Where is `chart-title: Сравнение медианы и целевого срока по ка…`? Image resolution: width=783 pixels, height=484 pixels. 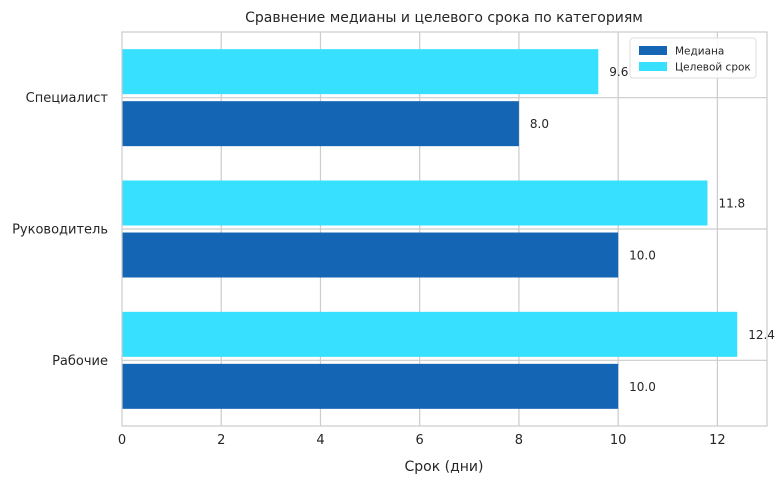
chart-title: Сравнение медианы и целевого срока по ка… is located at coordinates (444, 18).